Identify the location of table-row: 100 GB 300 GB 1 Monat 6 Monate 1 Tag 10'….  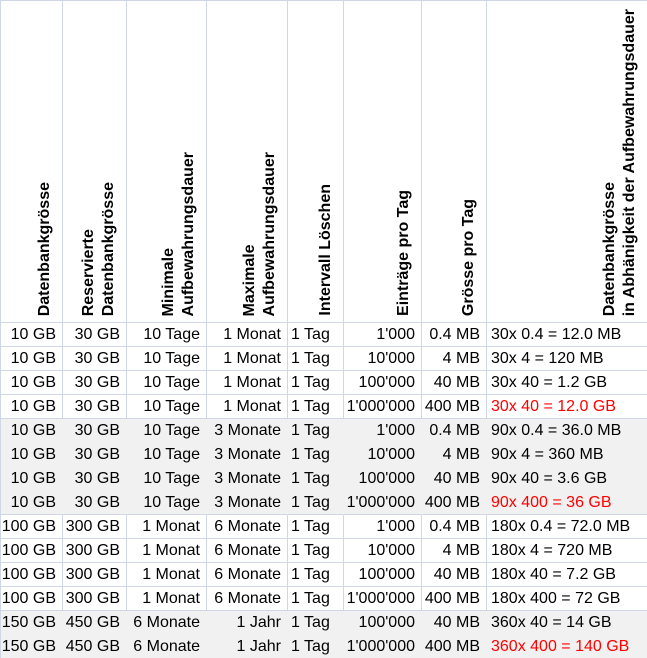
(324, 551).